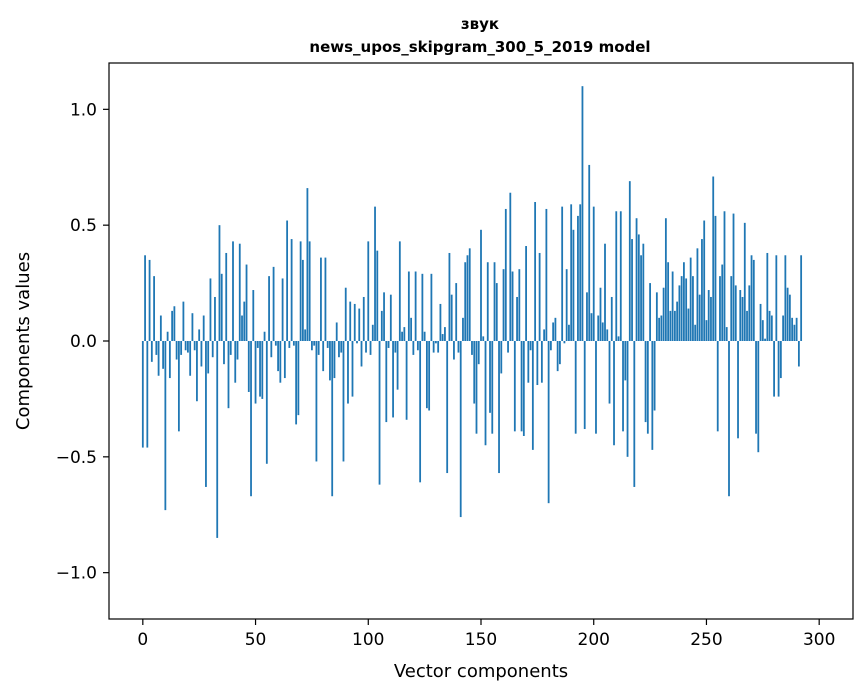 The height and width of the screenshot is (696, 867). Describe the element at coordinates (819, 640) in the screenshot. I see `x-tick-label: 300` at that location.